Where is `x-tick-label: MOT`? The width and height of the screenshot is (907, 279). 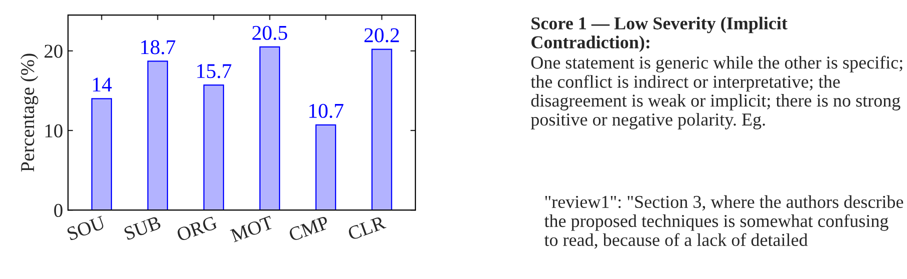 x-tick-label: MOT is located at coordinates (252, 229).